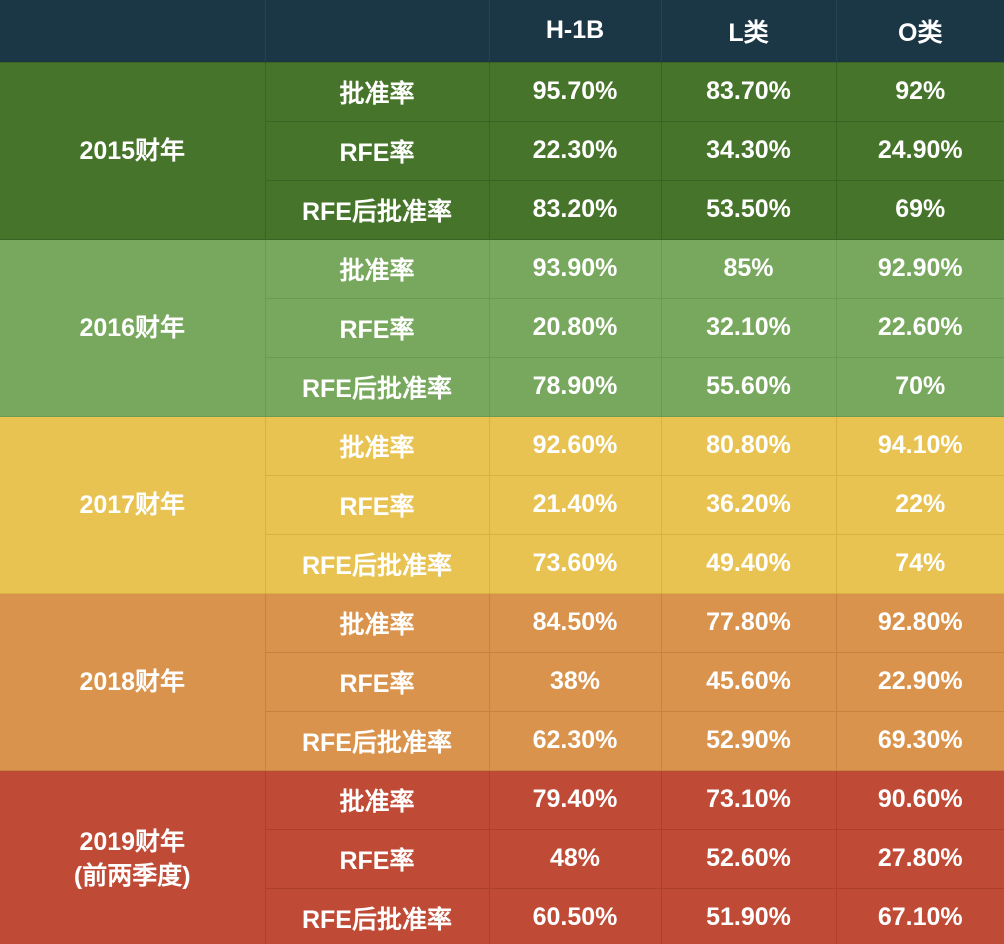 This screenshot has width=1004, height=944. I want to click on table-row: RFE后批准率 62.30% 52.90% 69.30%, so click(502, 740).